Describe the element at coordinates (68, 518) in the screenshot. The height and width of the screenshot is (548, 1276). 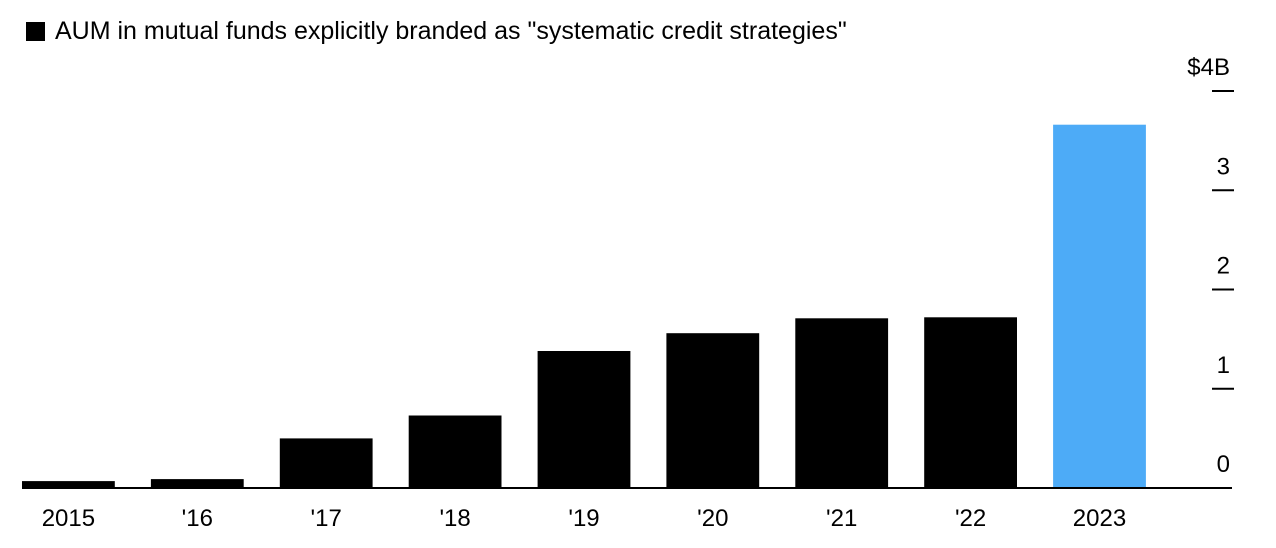
I see `x-tick-label-0: 2015` at that location.